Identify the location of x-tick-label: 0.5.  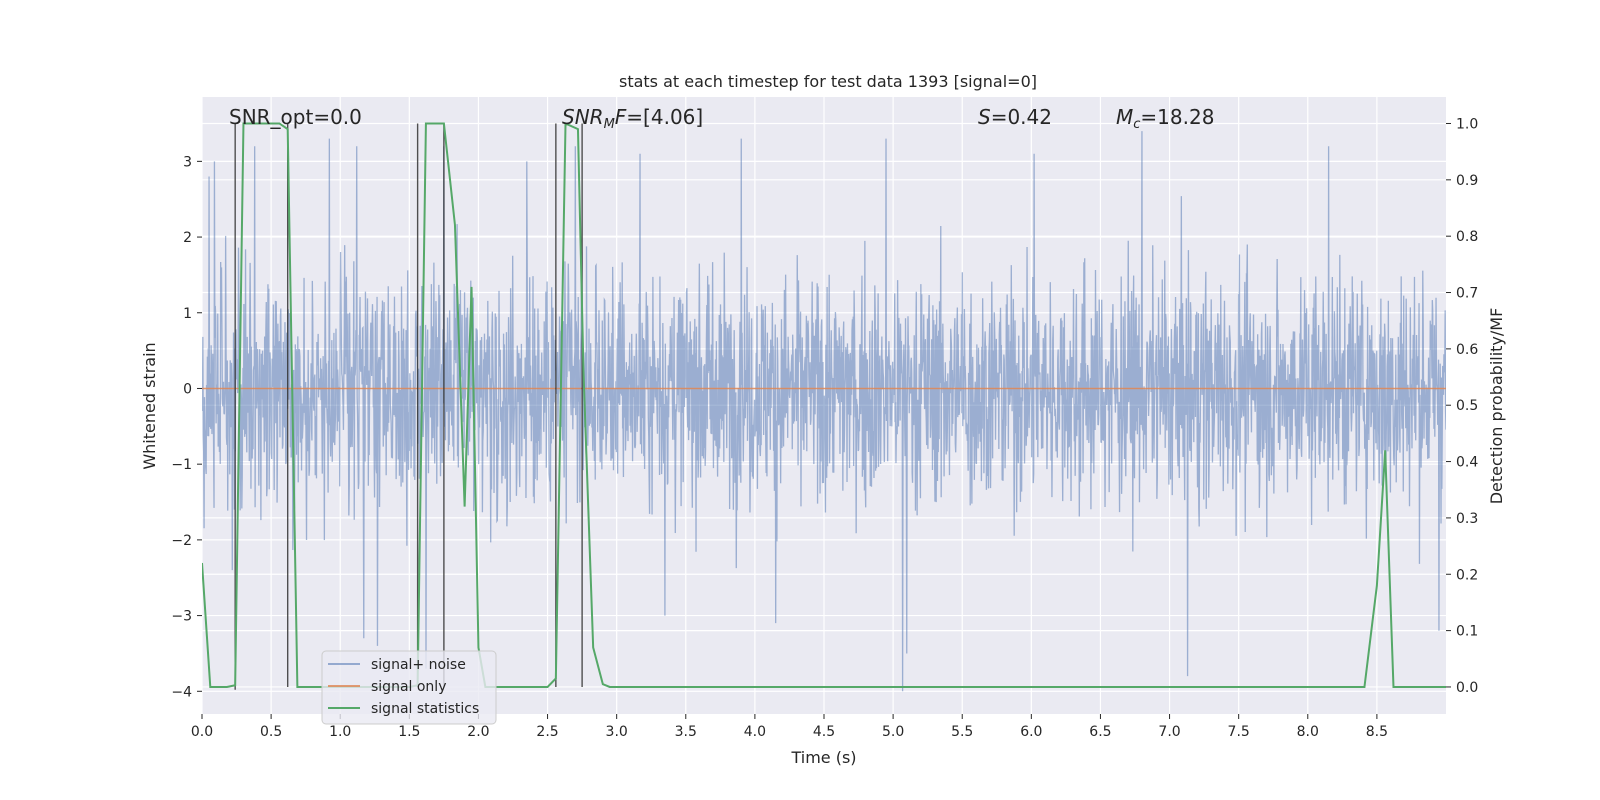
(271, 732).